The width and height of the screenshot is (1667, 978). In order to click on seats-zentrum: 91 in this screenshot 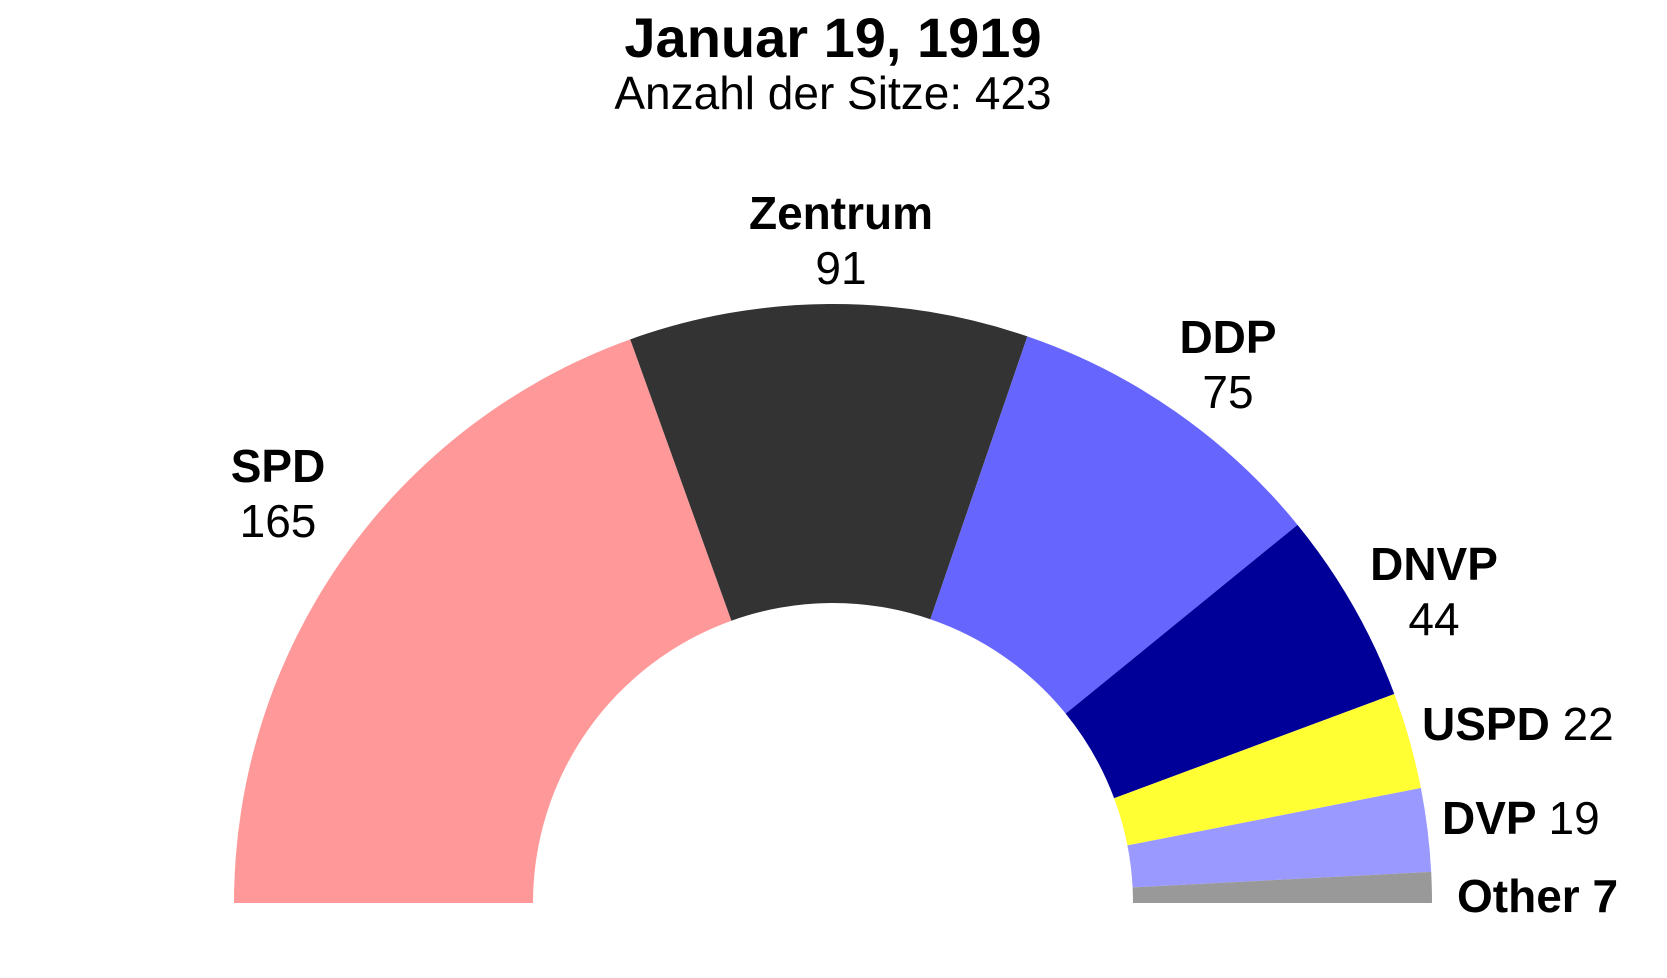, I will do `click(840, 268)`.